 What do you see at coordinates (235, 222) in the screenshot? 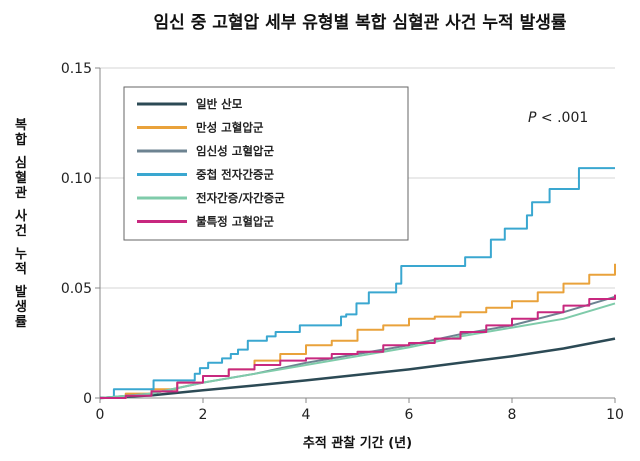
I see `legend-label: 불특정 고혈압군` at bounding box center [235, 222].